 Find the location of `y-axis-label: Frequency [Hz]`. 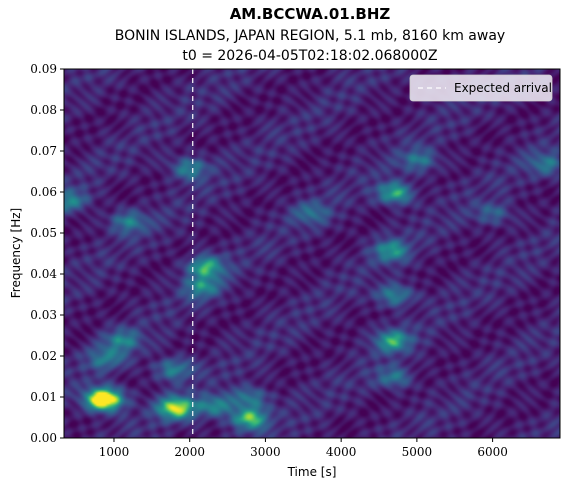

y-axis-label: Frequency [Hz] is located at coordinates (16, 253).